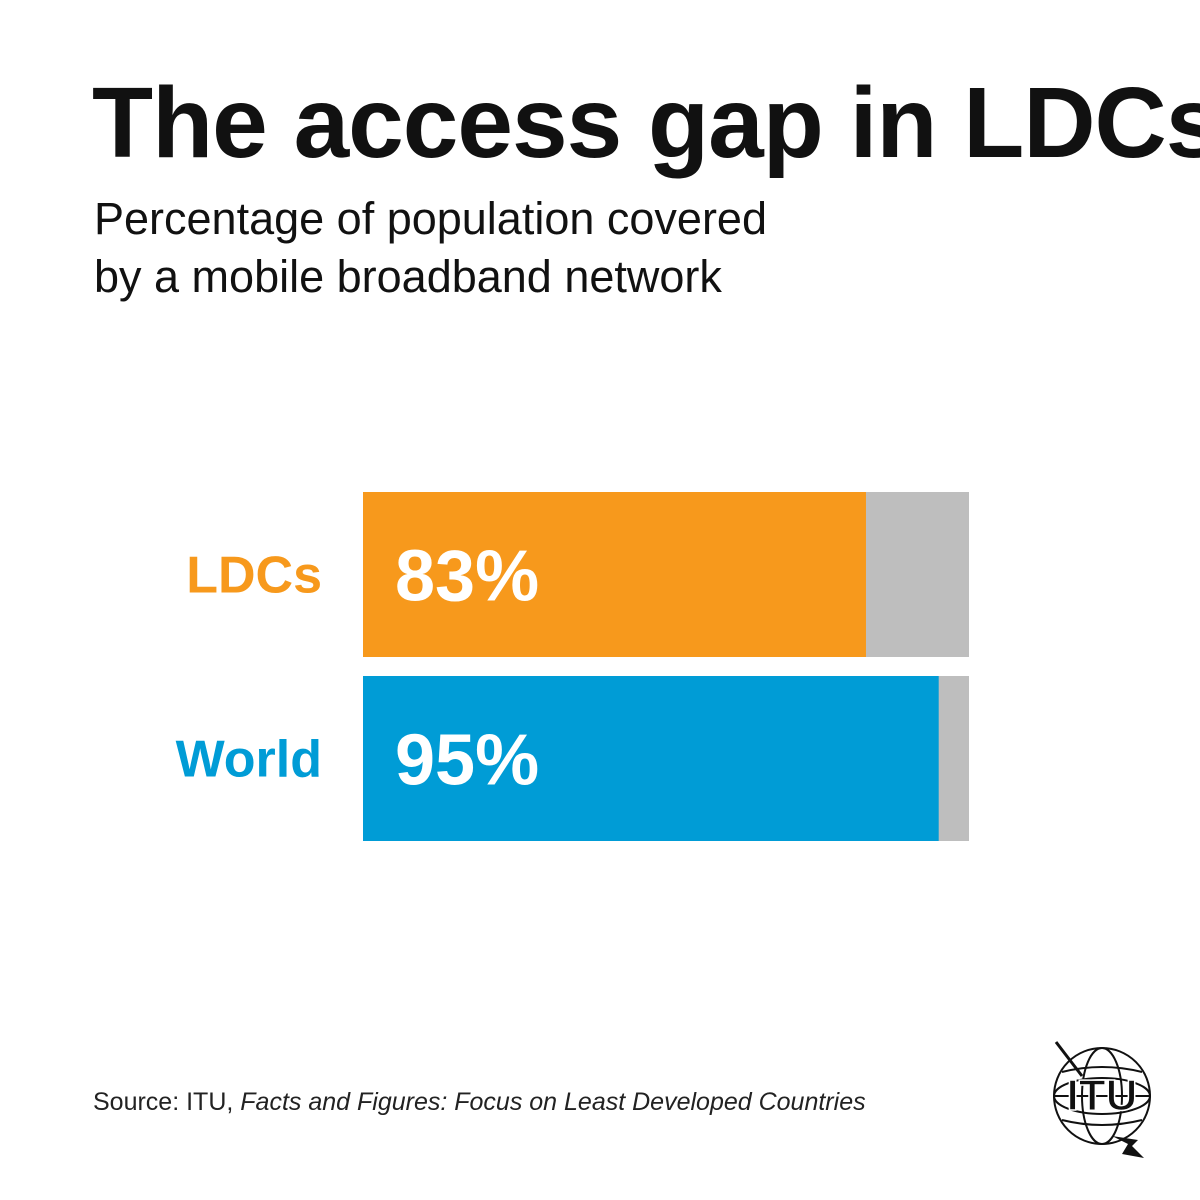 This screenshot has width=1200, height=1200. I want to click on value-label-world: 95%, so click(467, 761).